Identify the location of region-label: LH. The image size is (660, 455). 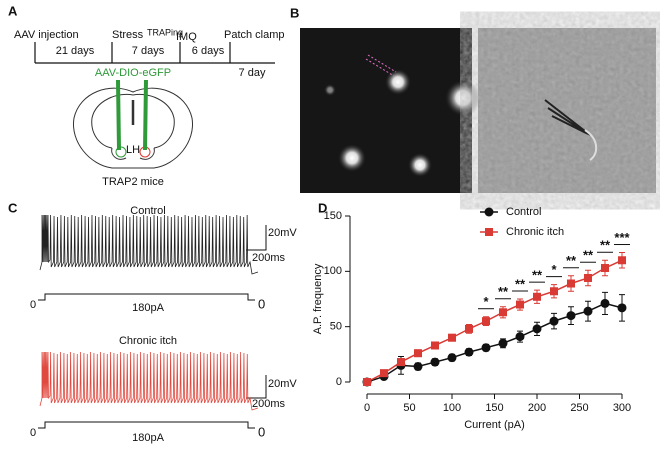
(133, 150).